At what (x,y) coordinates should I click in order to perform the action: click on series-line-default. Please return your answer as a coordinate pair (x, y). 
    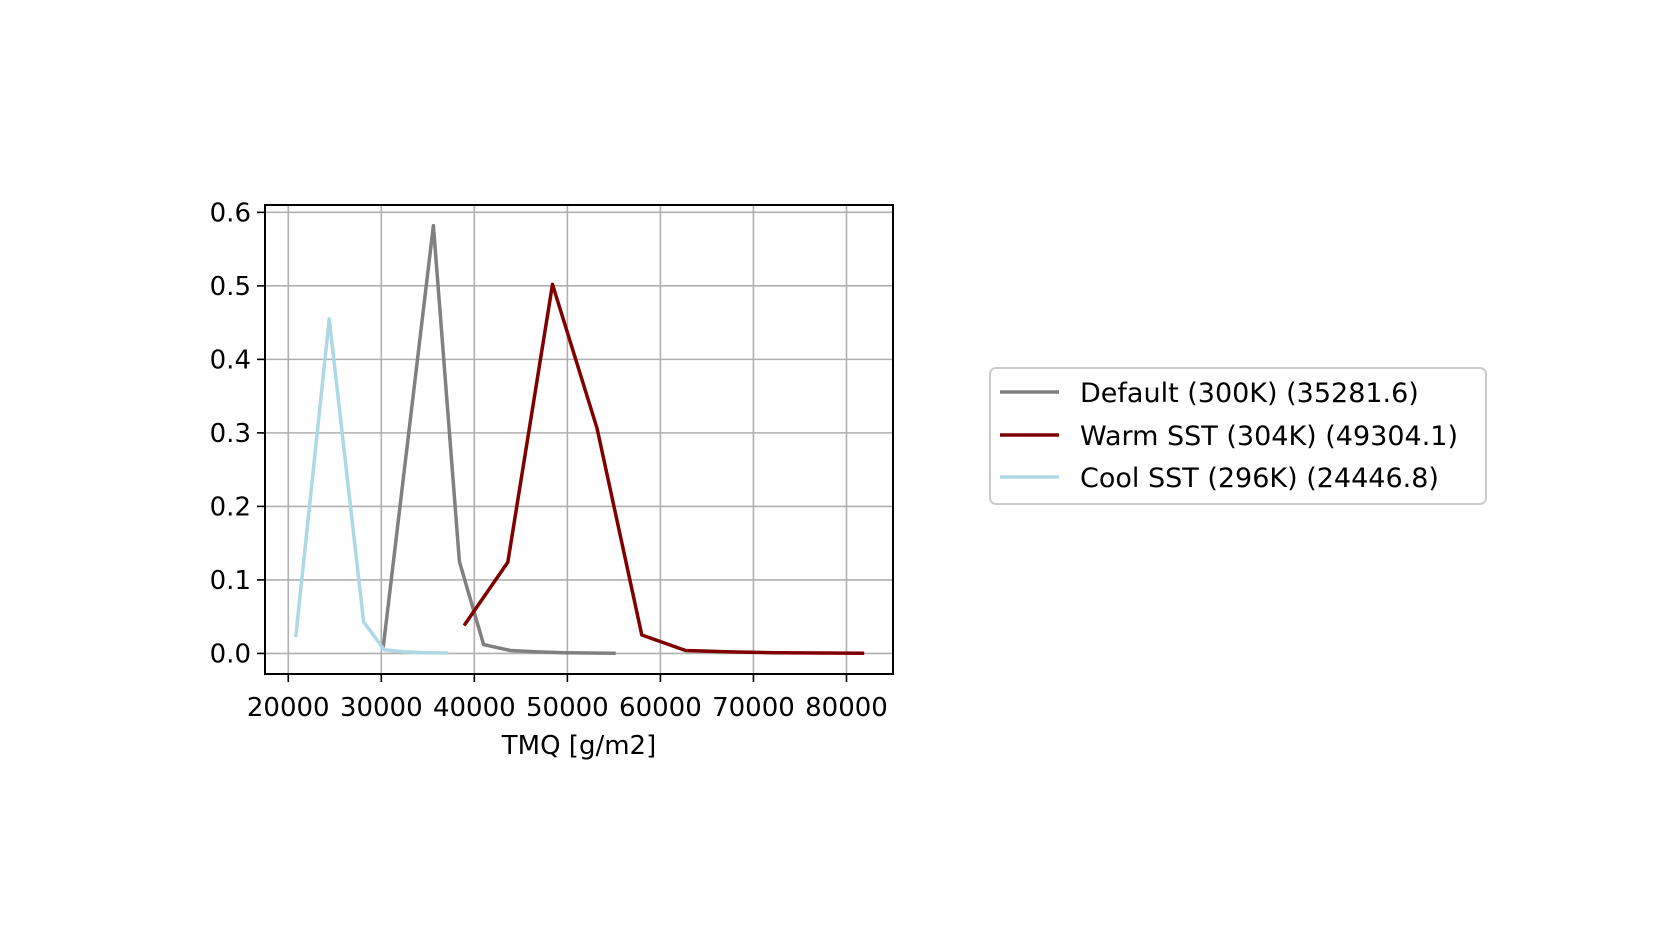
    Looking at the image, I should click on (498, 439).